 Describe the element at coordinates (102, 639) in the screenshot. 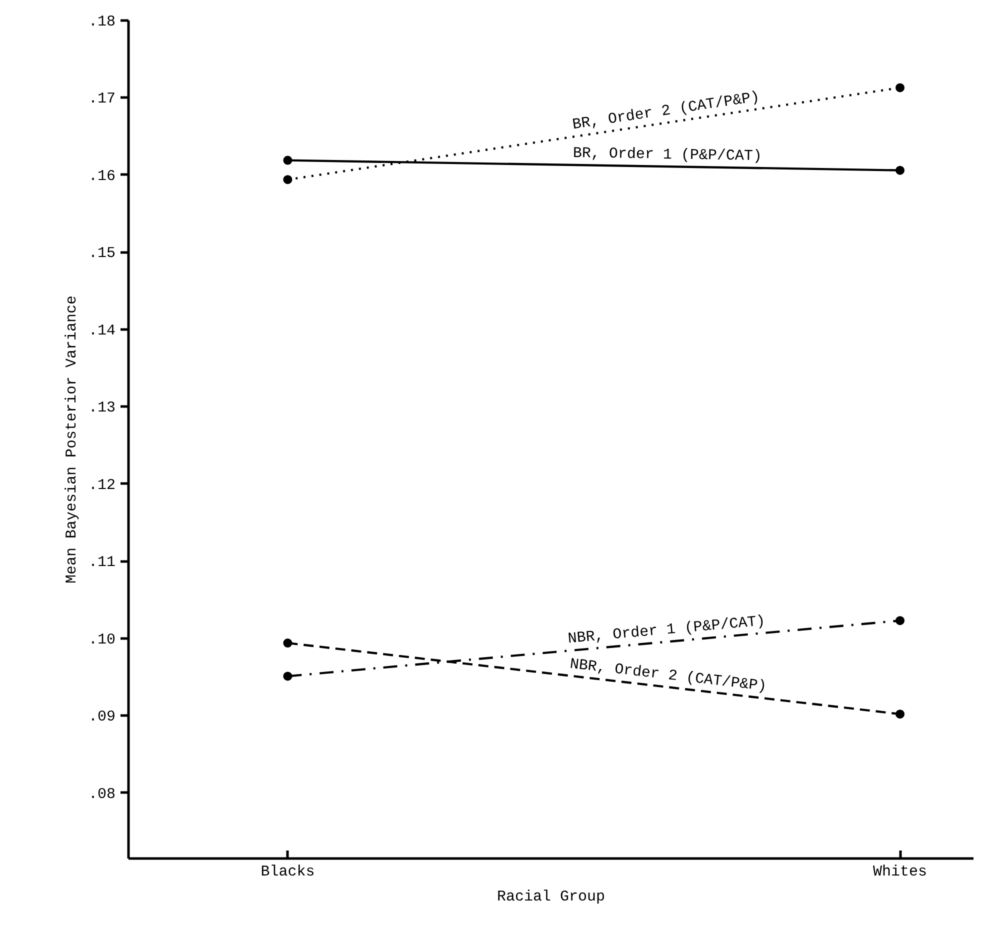

I see `y-tick-label: .10` at that location.